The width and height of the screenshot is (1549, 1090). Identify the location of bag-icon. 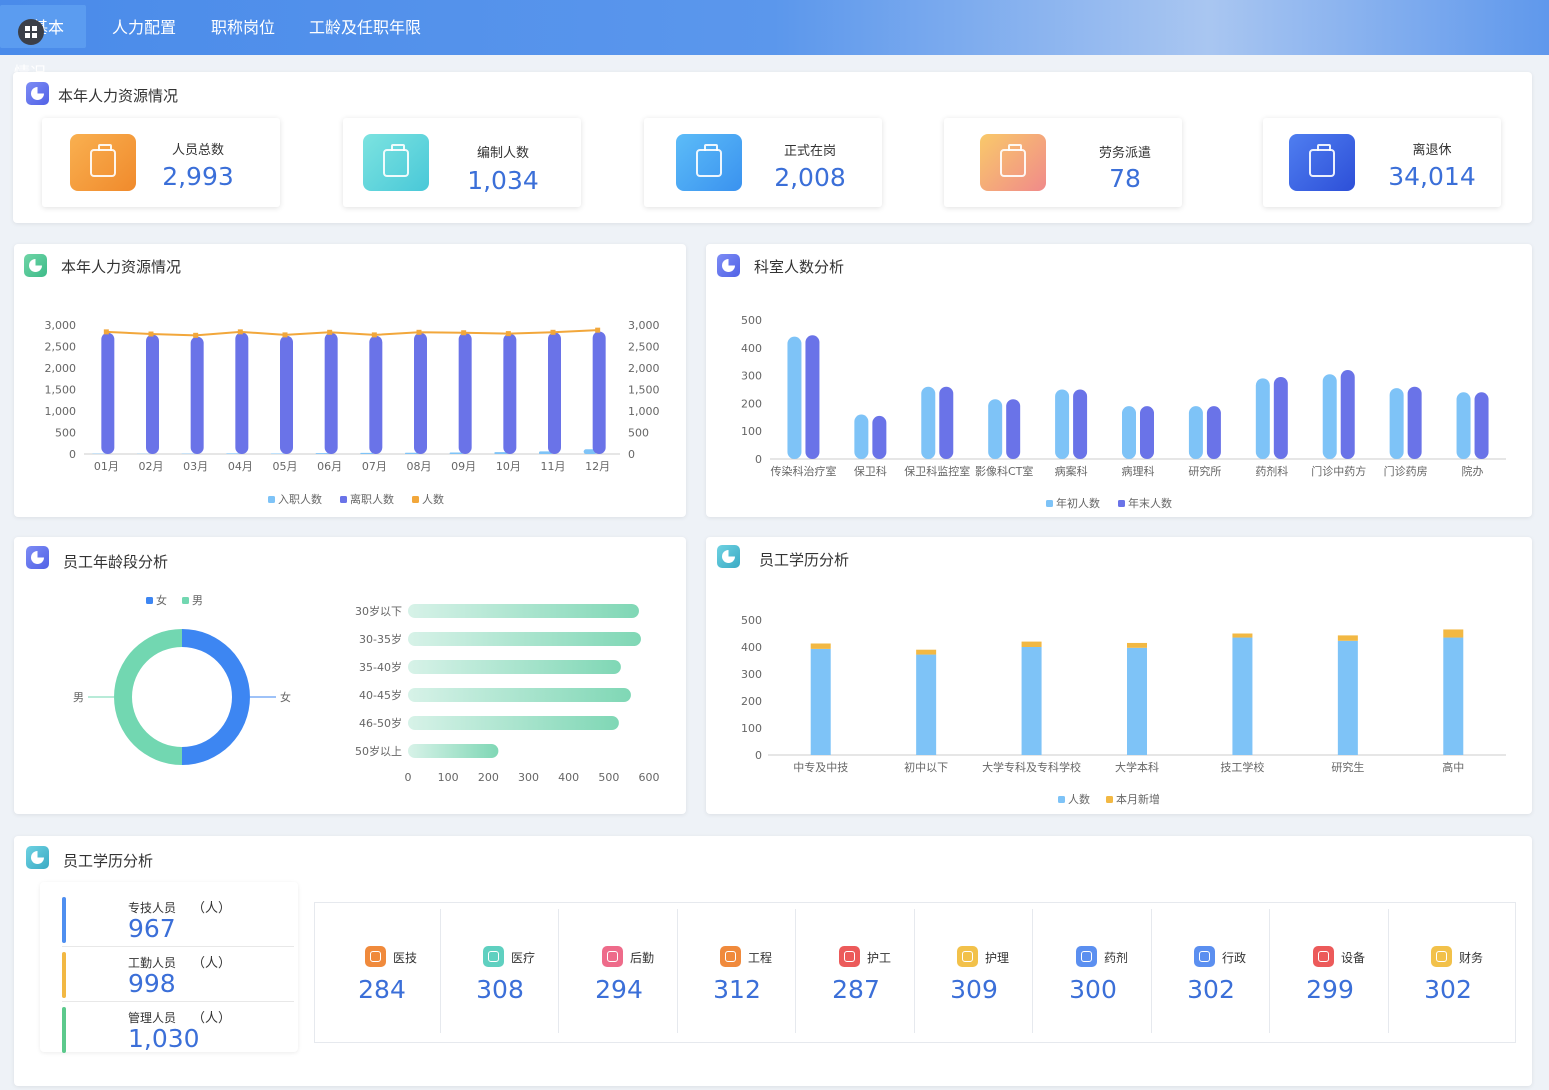
(1086, 956).